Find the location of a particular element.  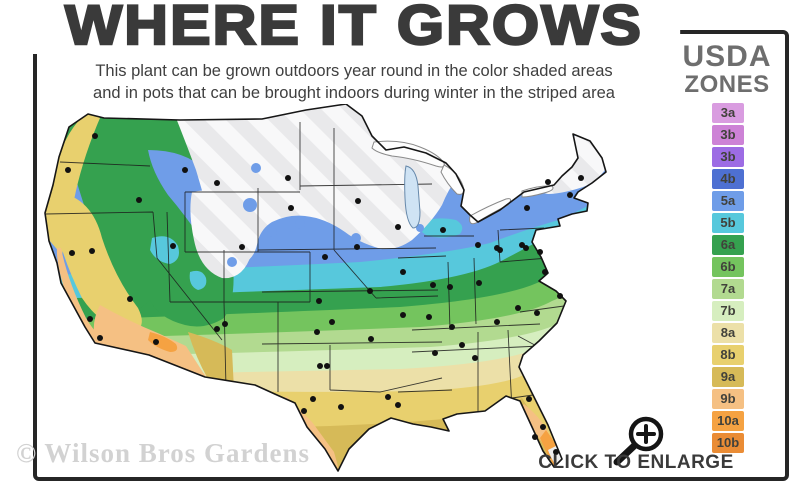

zone-chip-5b: 5b is located at coordinates (728, 223).